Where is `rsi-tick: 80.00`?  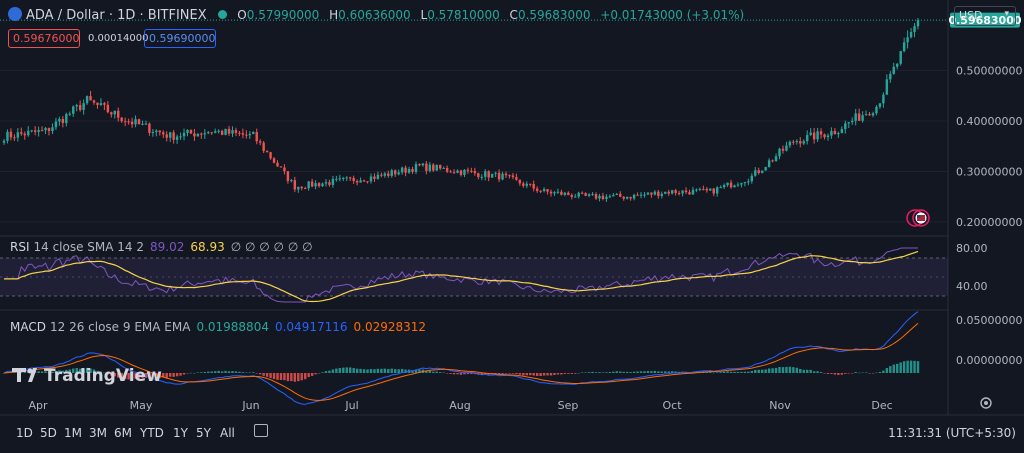 rsi-tick: 80.00 is located at coordinates (972, 248).